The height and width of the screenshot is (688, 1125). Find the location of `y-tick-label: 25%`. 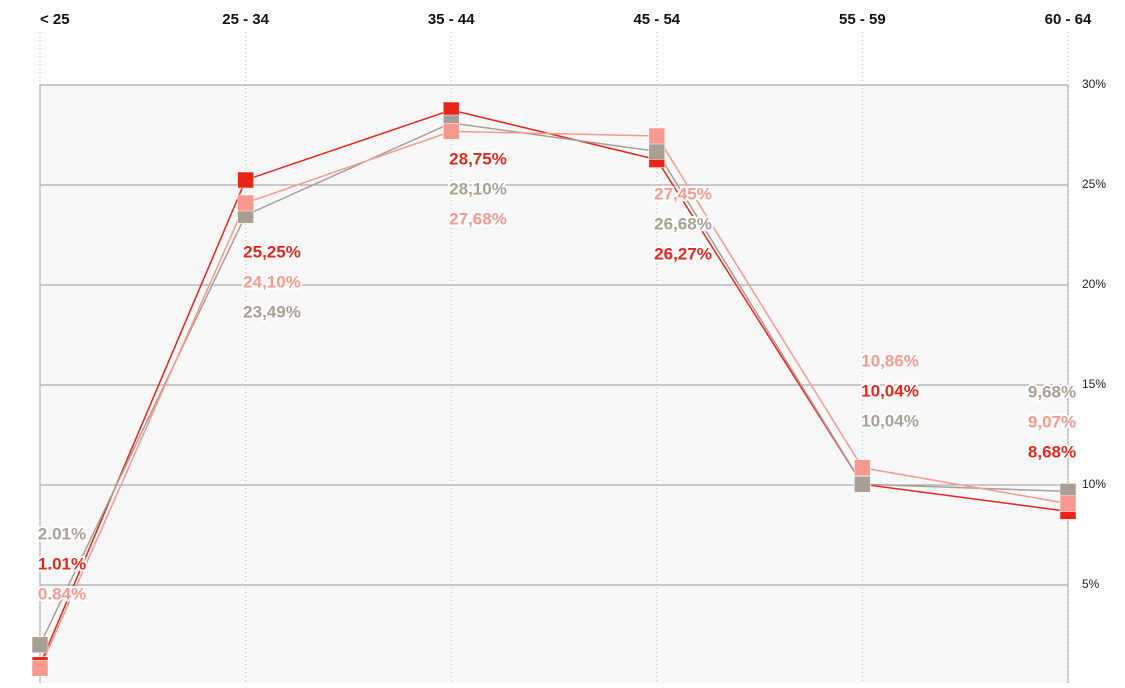

y-tick-label: 25% is located at coordinates (1094, 184).